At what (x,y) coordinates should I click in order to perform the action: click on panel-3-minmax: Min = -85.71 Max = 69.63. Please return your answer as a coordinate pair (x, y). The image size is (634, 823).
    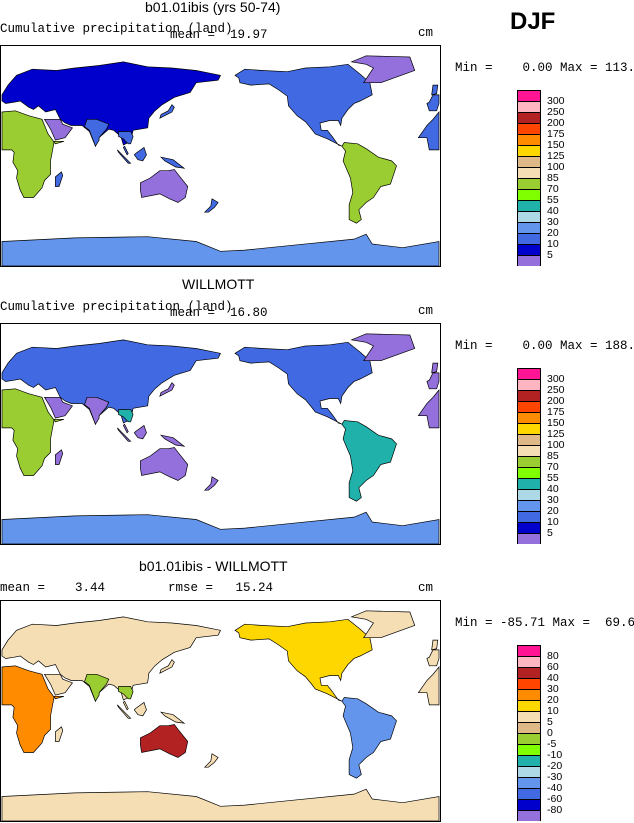
    Looking at the image, I should click on (544, 623).